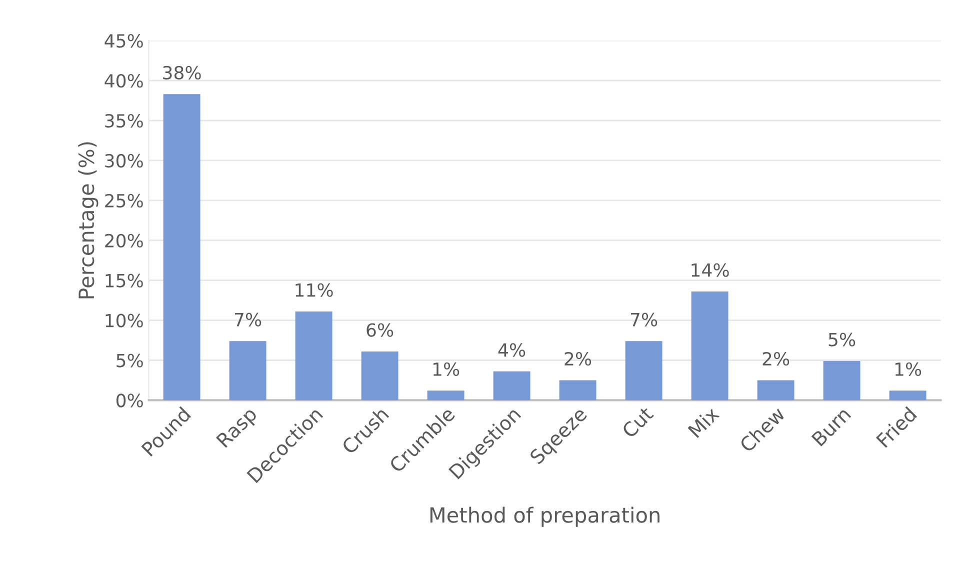  I want to click on x-axis-title: Method of preparation, so click(545, 516).